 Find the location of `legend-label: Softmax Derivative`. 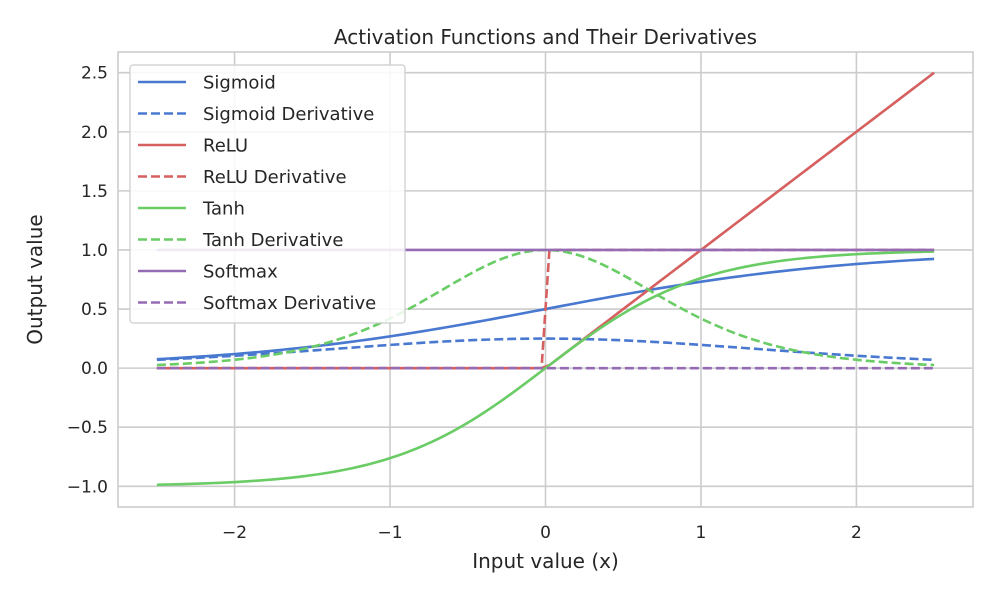

legend-label: Softmax Derivative is located at coordinates (289, 303).